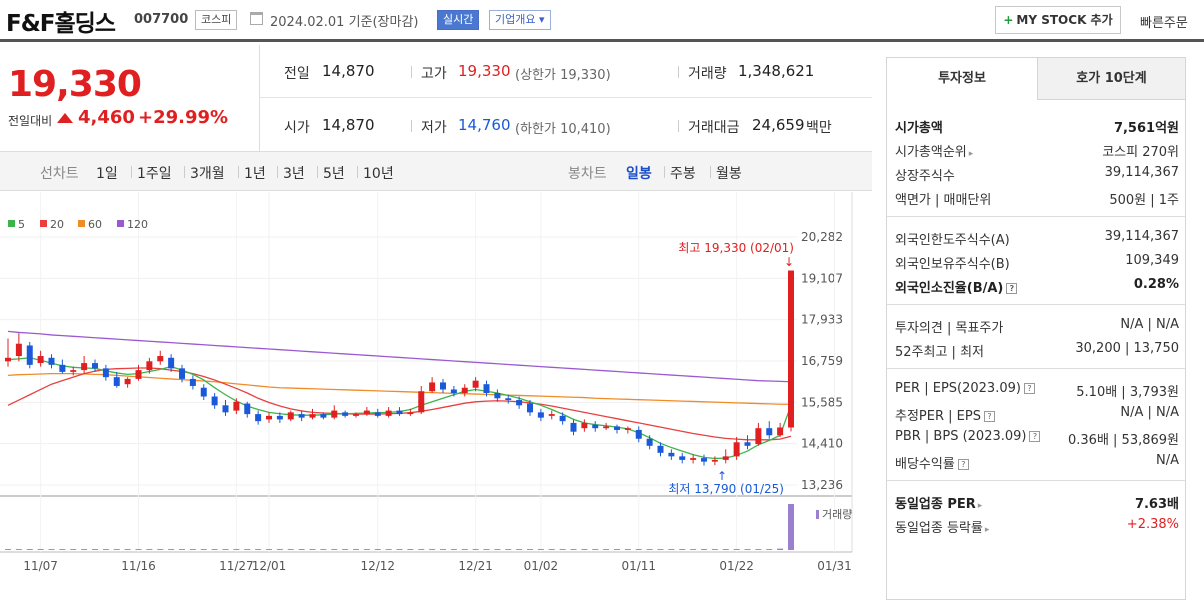 This screenshot has width=1204, height=600. What do you see at coordinates (207, 174) in the screenshot?
I see `period-tab-3: 3개월` at bounding box center [207, 174].